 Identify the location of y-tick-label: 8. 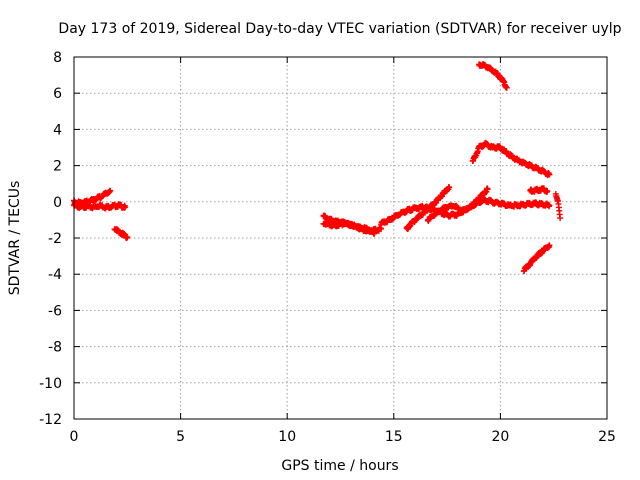
(57, 58).